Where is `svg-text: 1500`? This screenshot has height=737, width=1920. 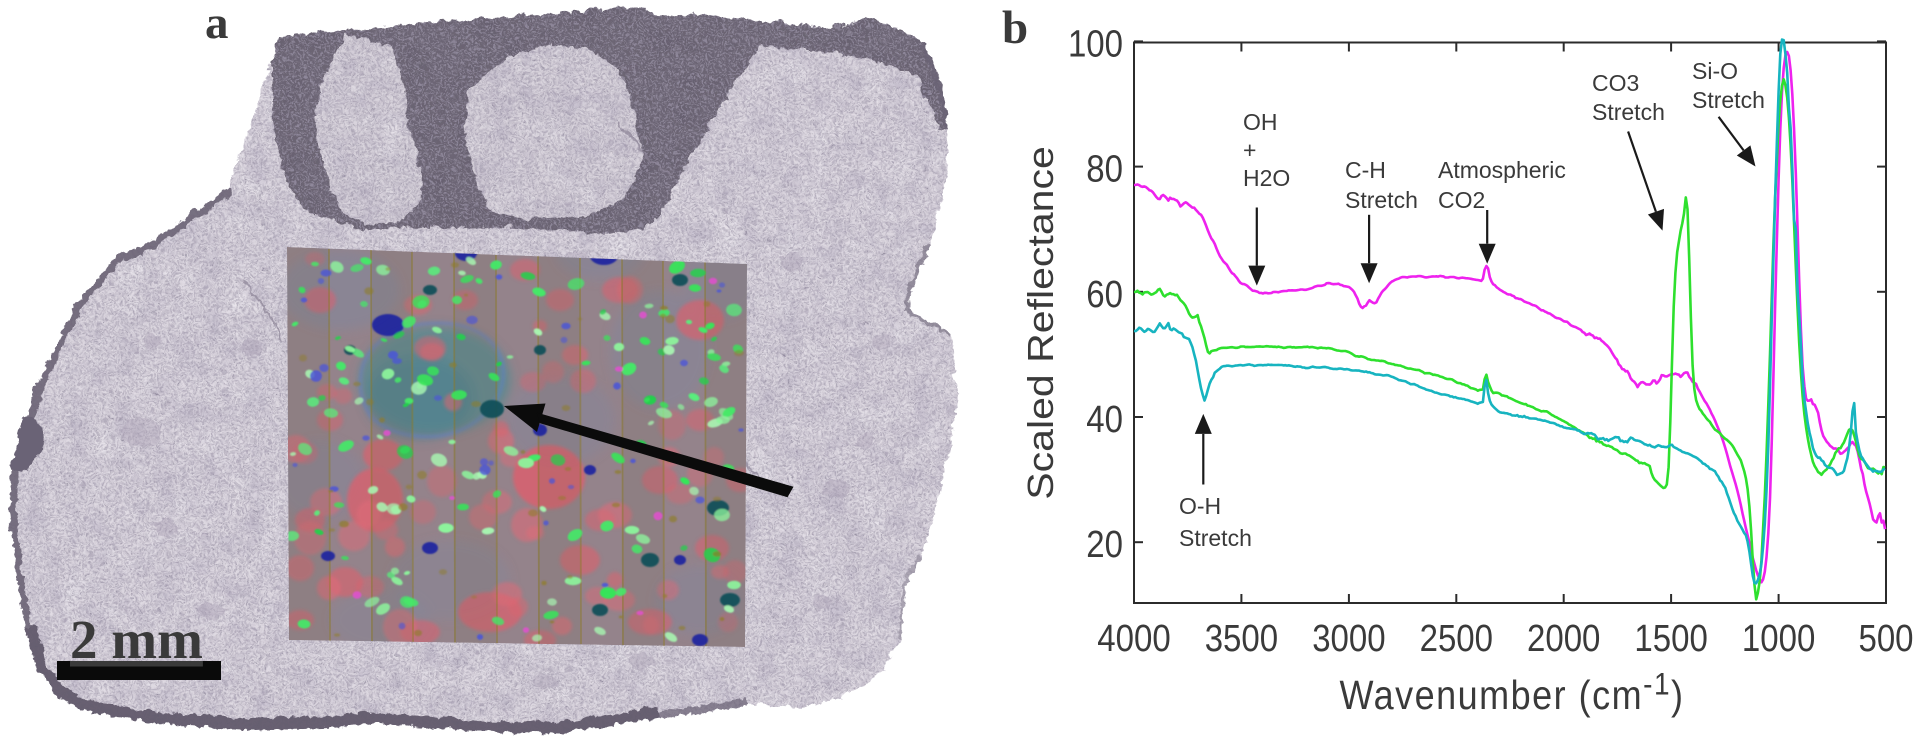 svg-text: 1500 is located at coordinates (1670, 638).